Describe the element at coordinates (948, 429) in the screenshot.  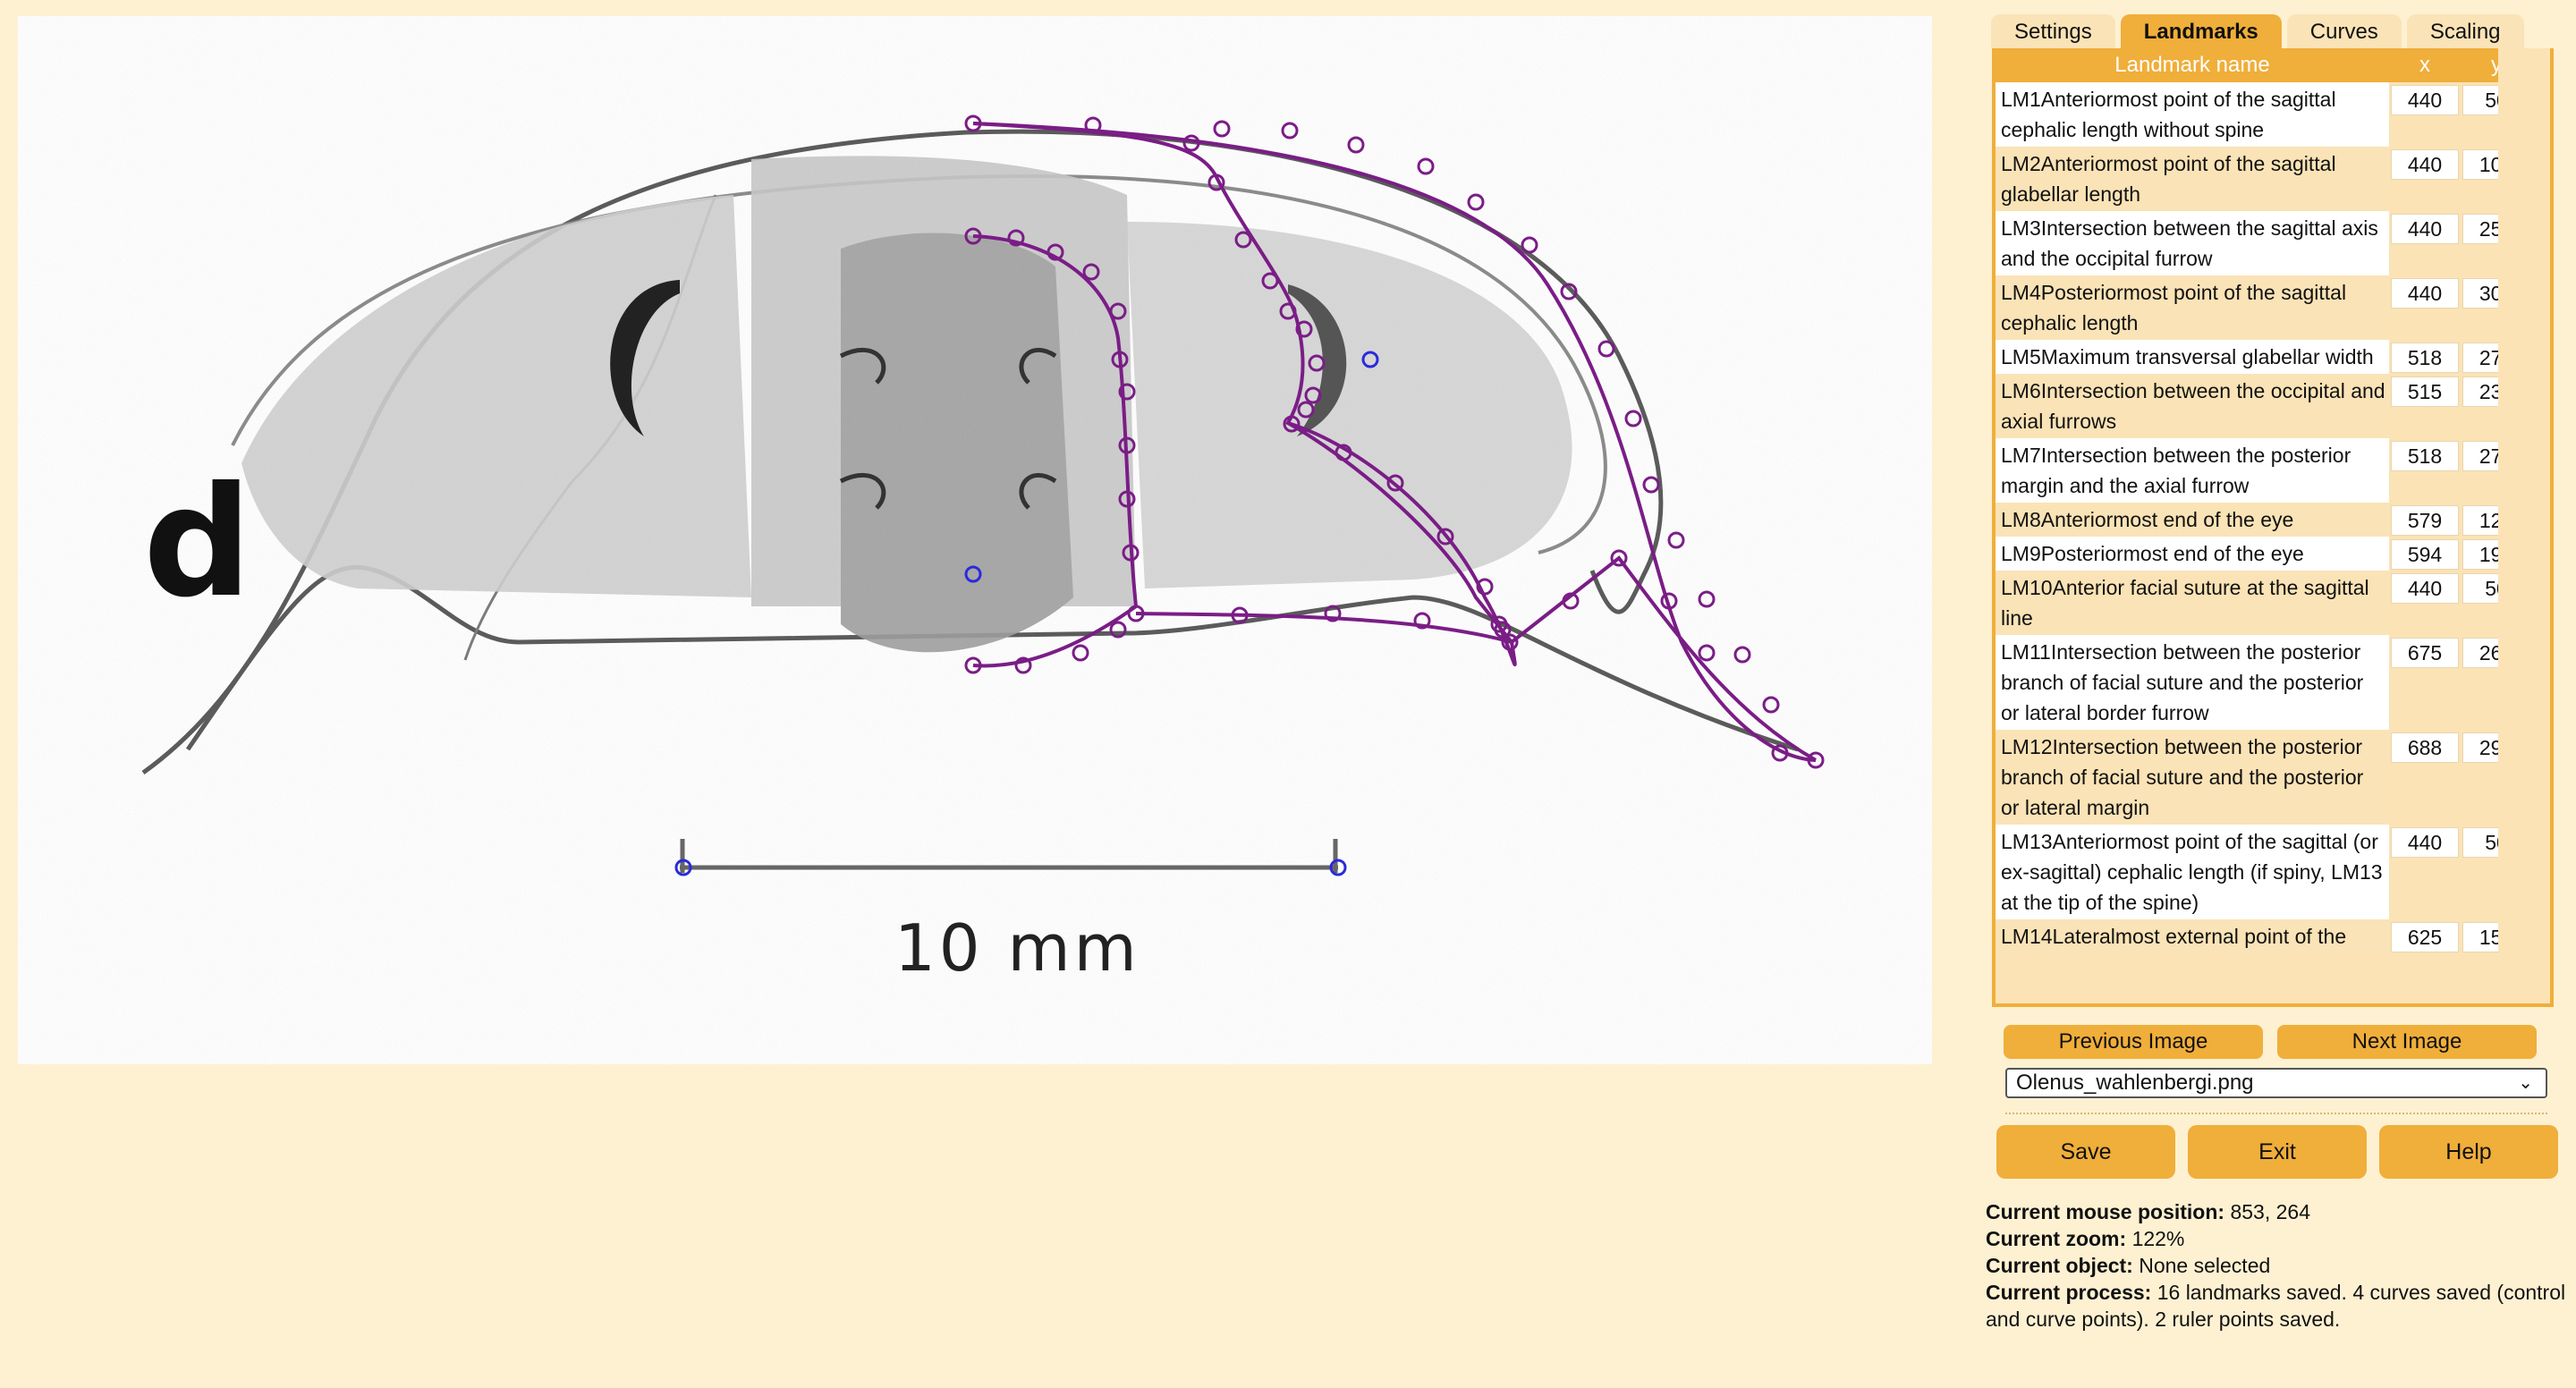
I see `glabella-furrows` at that location.